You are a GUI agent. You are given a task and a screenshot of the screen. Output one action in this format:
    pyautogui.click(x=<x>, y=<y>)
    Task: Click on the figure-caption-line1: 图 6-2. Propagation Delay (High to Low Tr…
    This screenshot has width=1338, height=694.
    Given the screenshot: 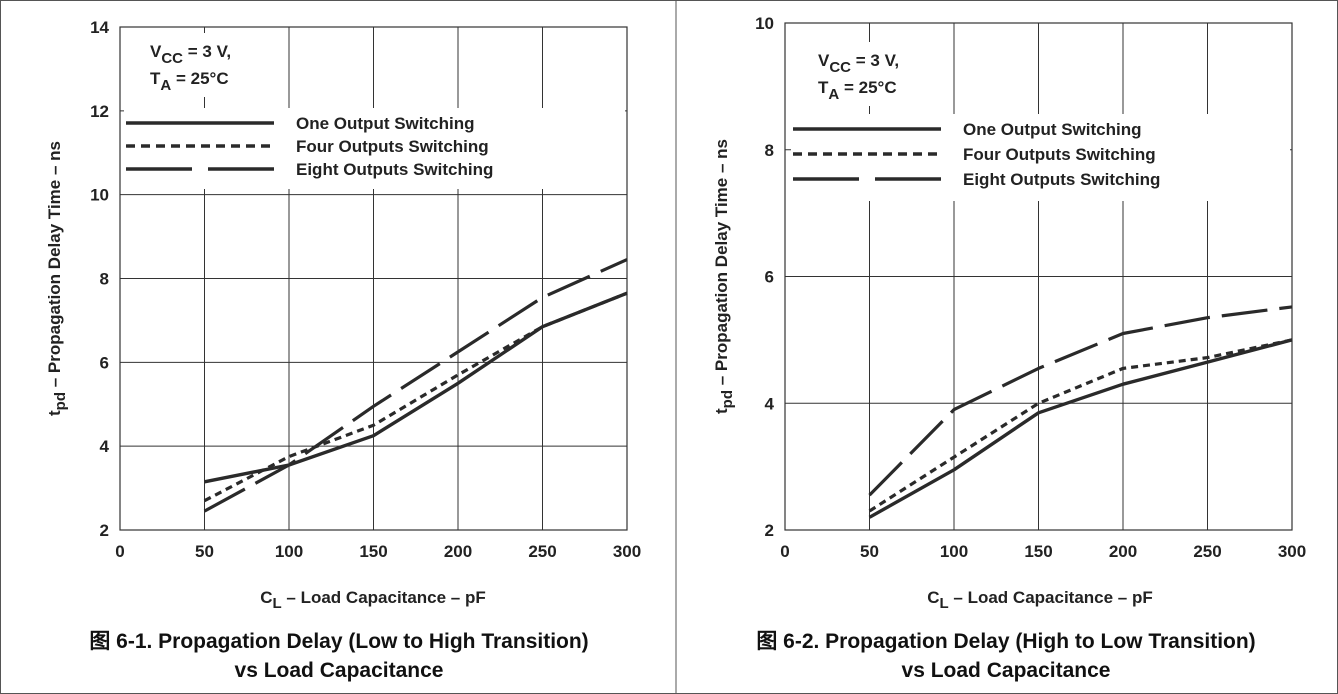 What is the action you would take?
    pyautogui.click(x=1005, y=641)
    